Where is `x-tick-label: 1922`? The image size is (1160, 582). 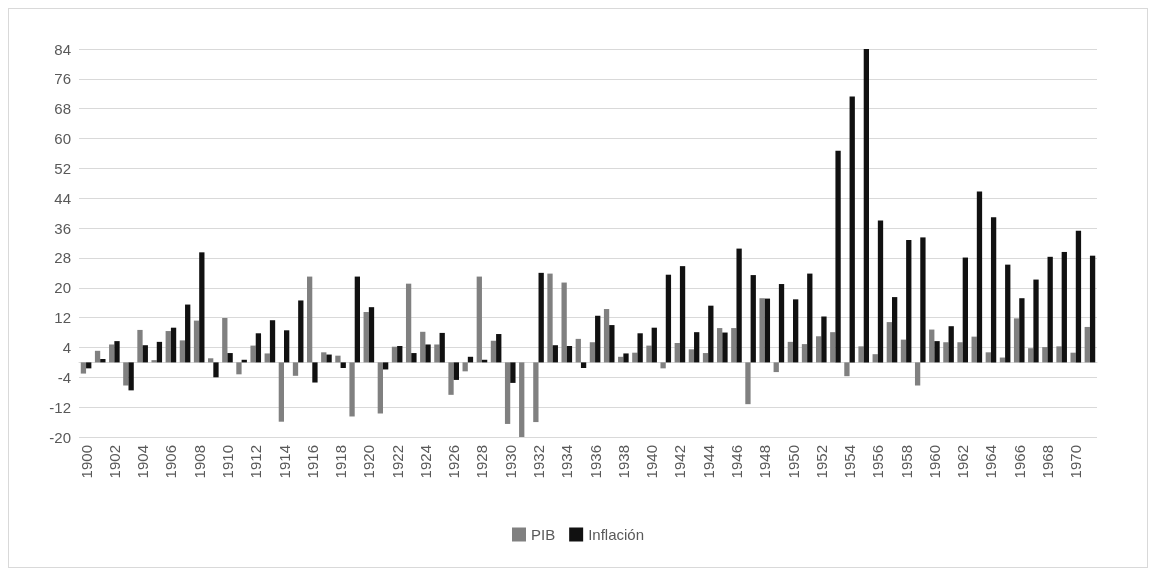
x-tick-label: 1922 is located at coordinates (397, 462).